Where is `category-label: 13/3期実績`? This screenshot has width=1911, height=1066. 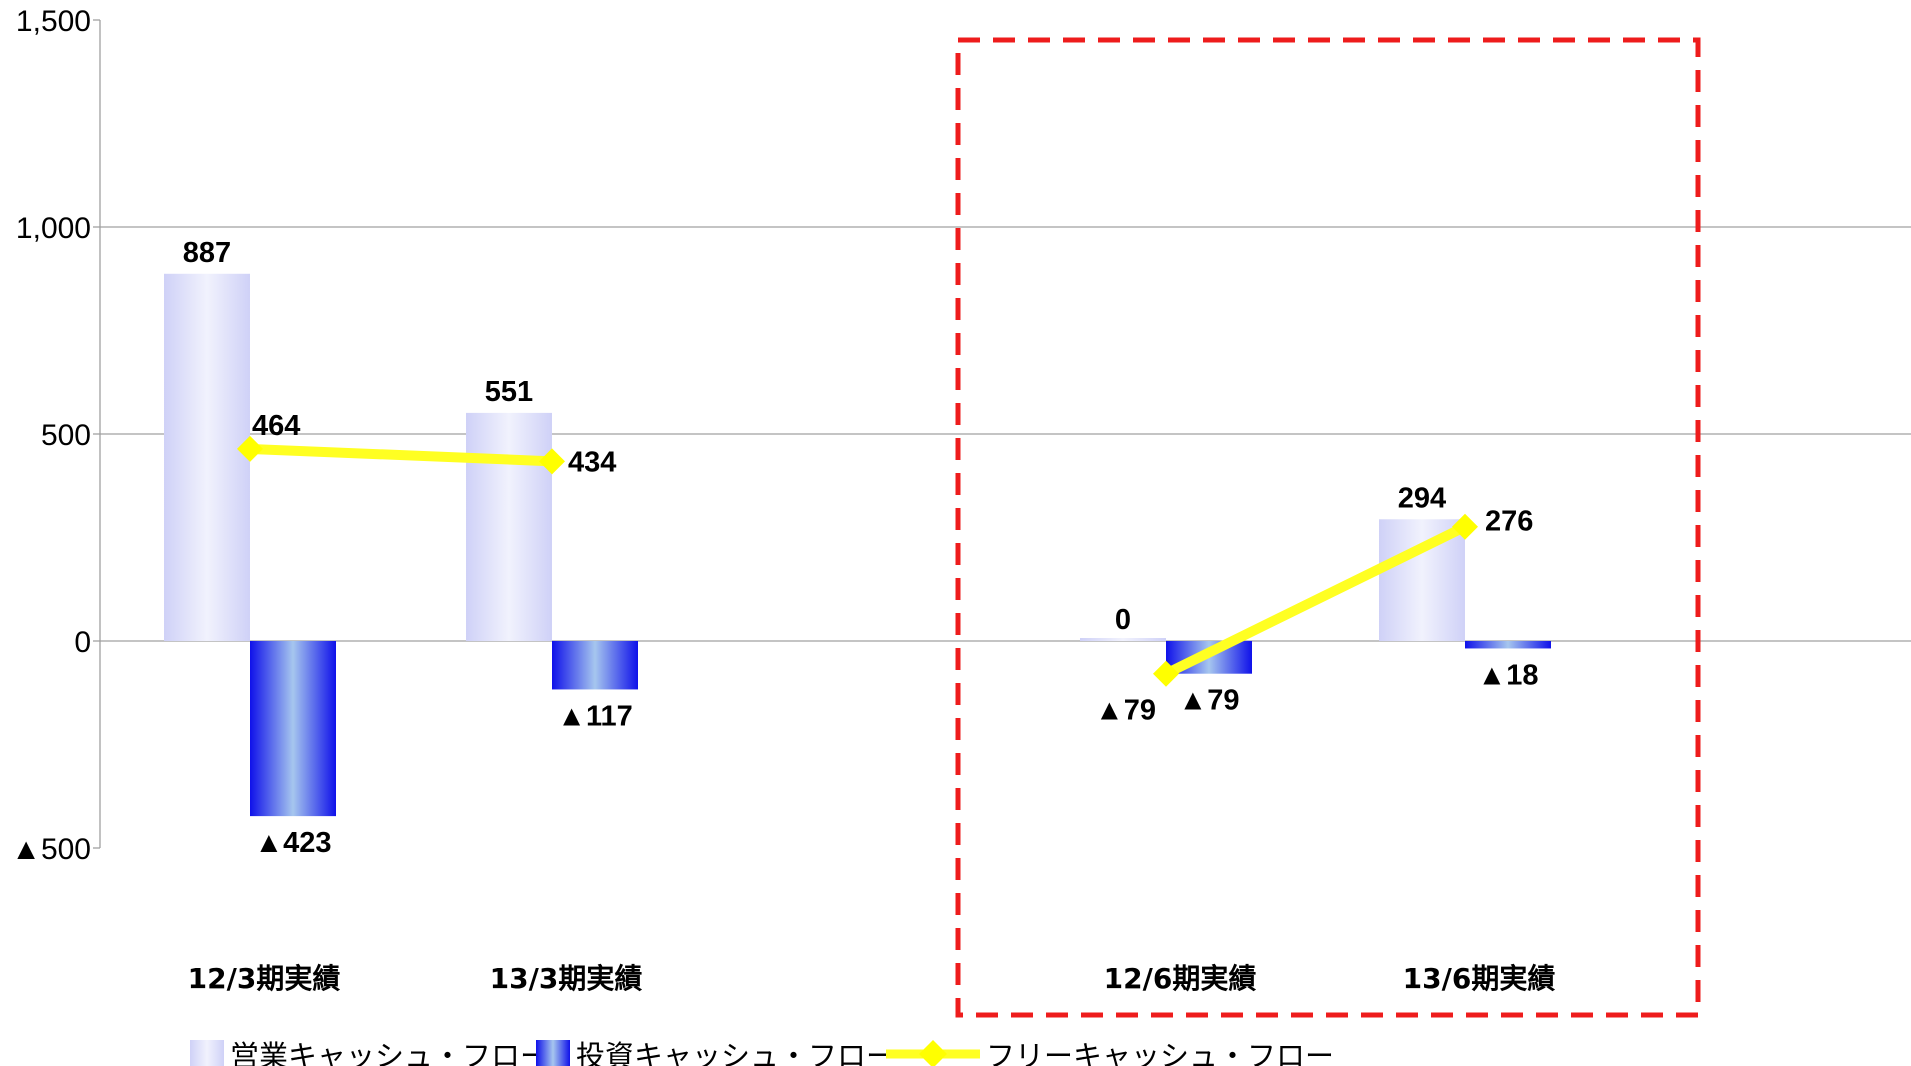
category-label: 13/3期実績 is located at coordinates (566, 978).